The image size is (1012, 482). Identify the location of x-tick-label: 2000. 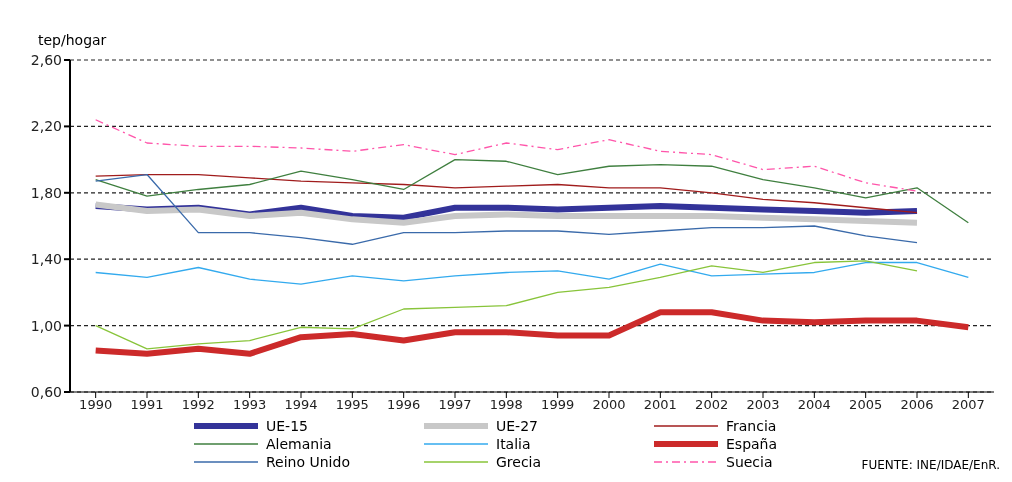
(609, 405).